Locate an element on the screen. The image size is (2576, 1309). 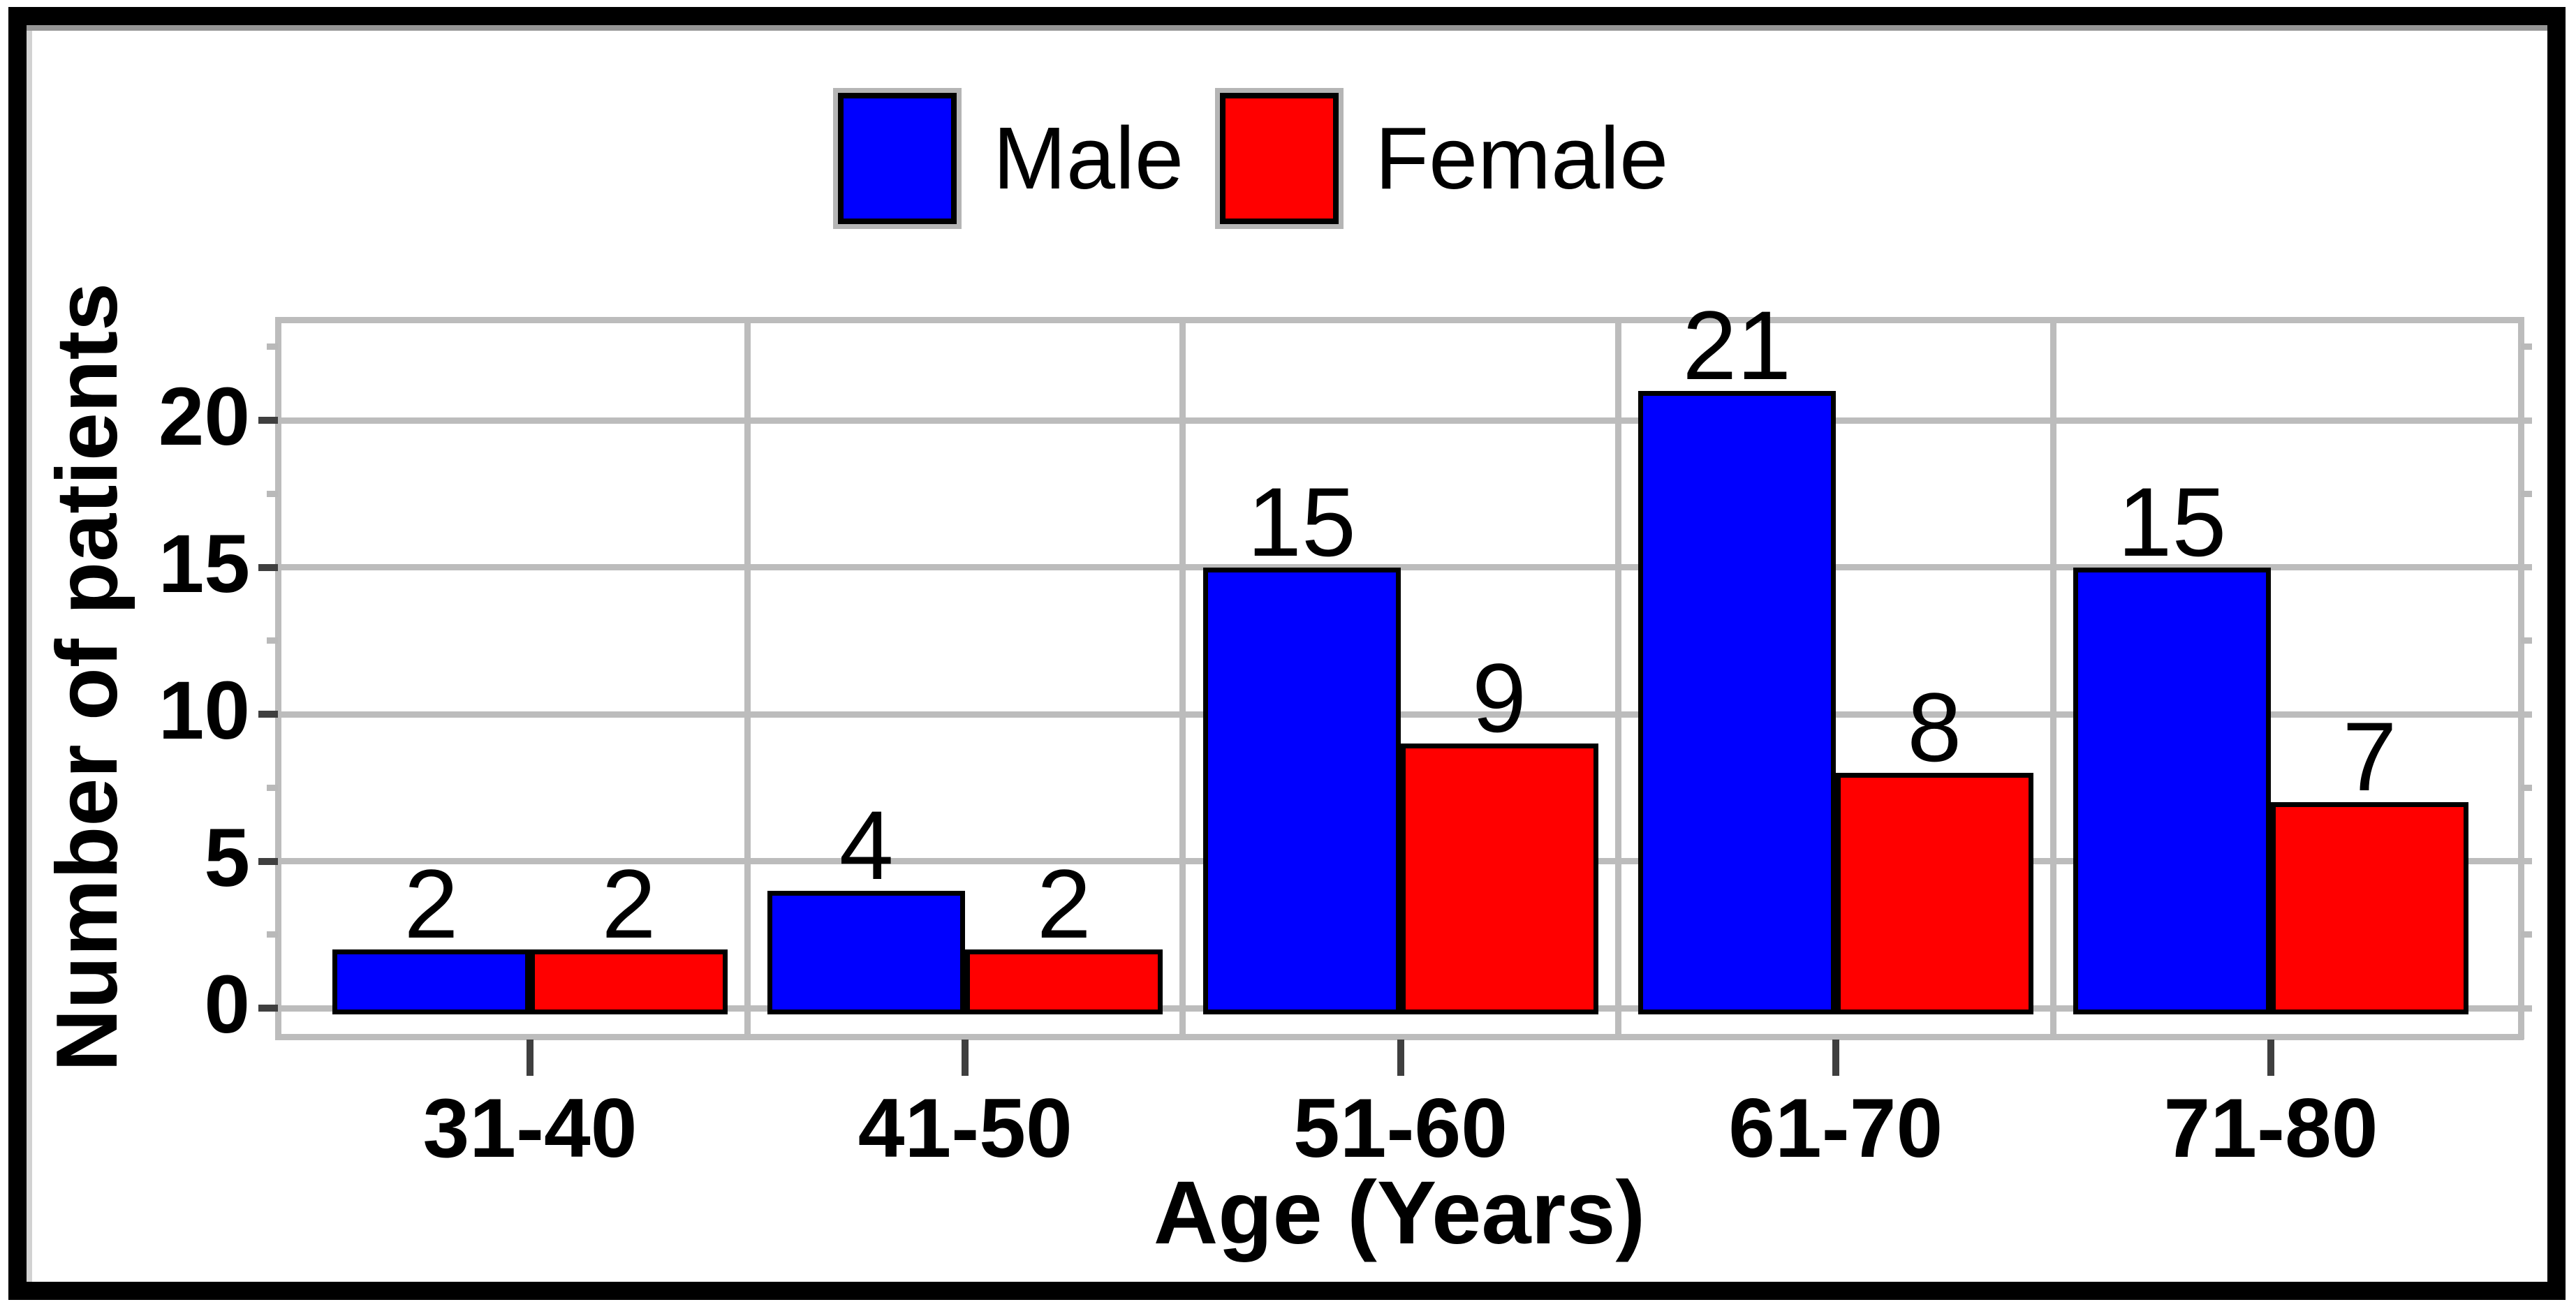
legend-swatch-female is located at coordinates (1279, 159).